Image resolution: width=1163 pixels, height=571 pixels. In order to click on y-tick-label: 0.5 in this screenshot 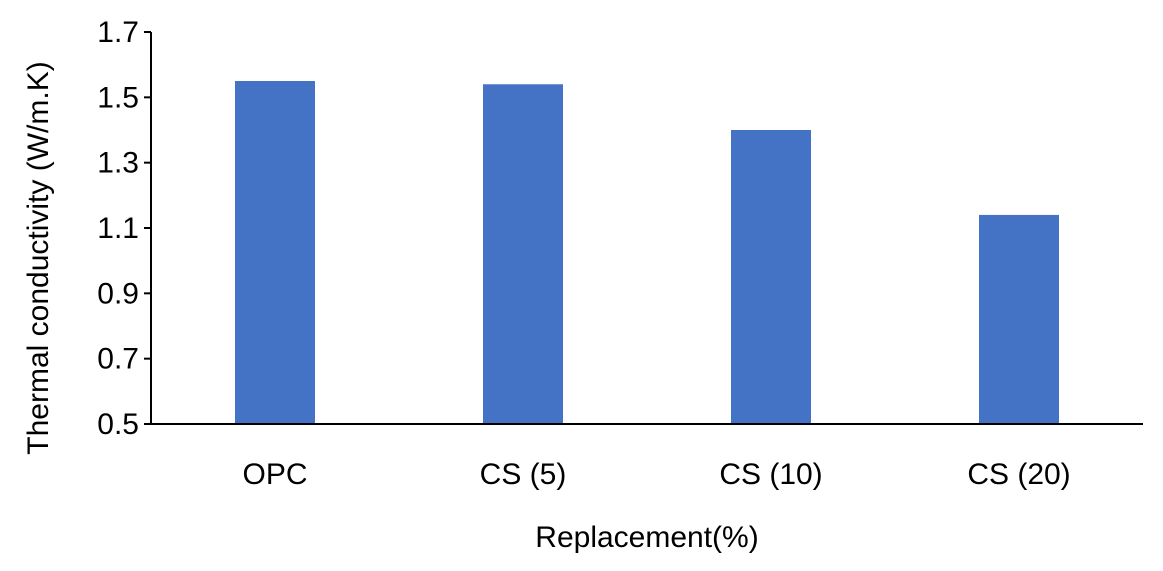, I will do `click(118, 424)`.